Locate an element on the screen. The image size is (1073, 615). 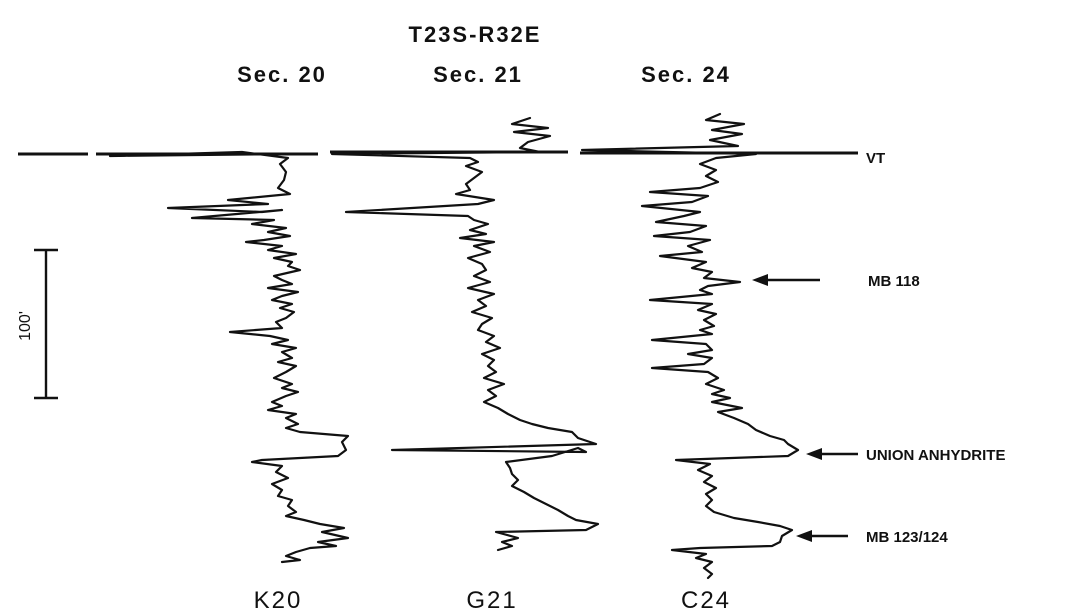
depth-scale-bar is located at coordinates (46, 324).